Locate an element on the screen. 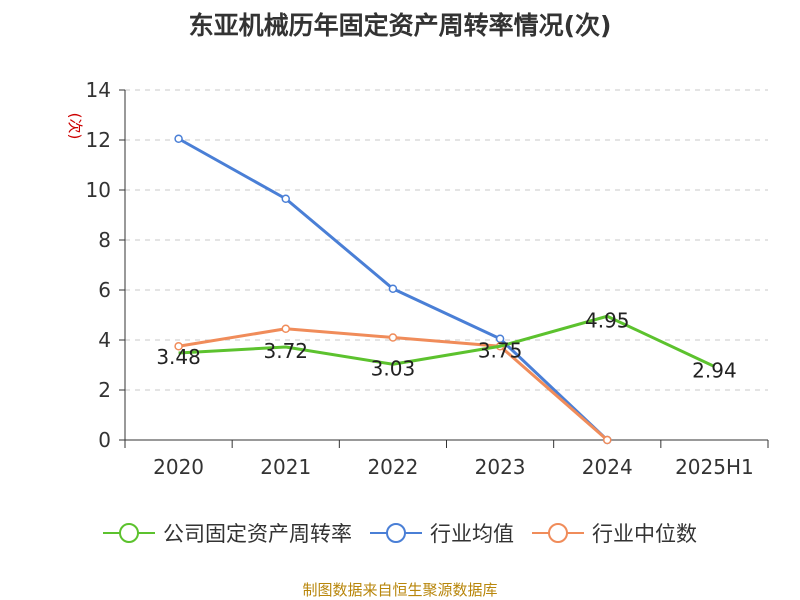 The image size is (800, 600). x-tick-label: 2022 is located at coordinates (392, 467).